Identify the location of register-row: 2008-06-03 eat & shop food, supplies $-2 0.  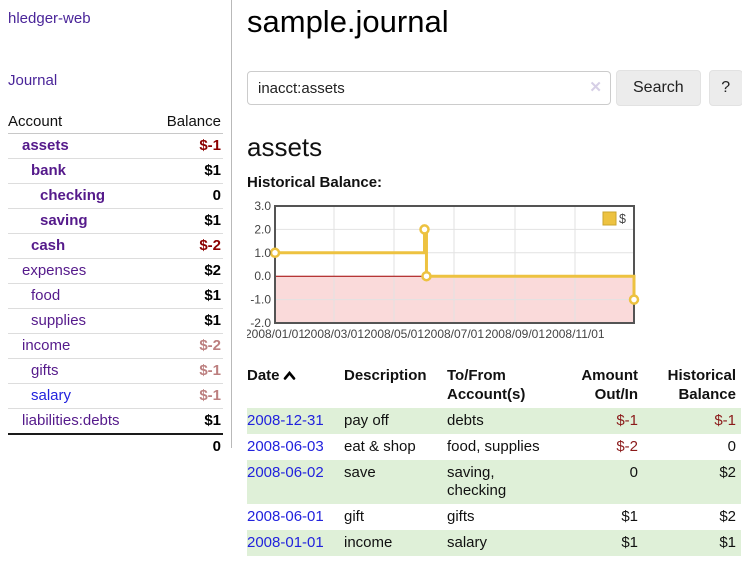
(494, 447).